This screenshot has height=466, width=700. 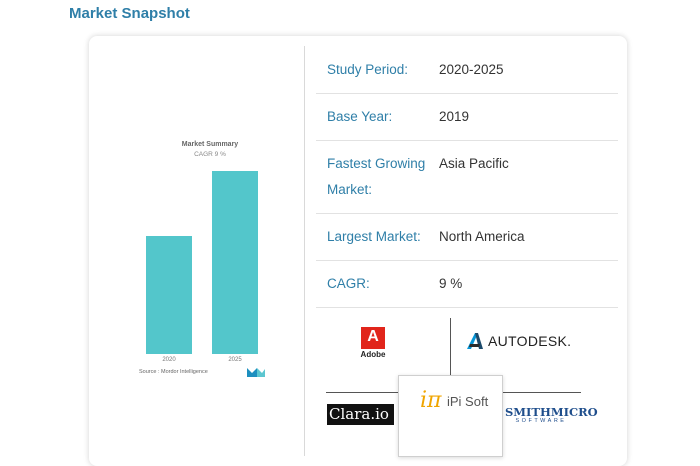 What do you see at coordinates (454, 116) in the screenshot?
I see `base-year-value: 2019` at bounding box center [454, 116].